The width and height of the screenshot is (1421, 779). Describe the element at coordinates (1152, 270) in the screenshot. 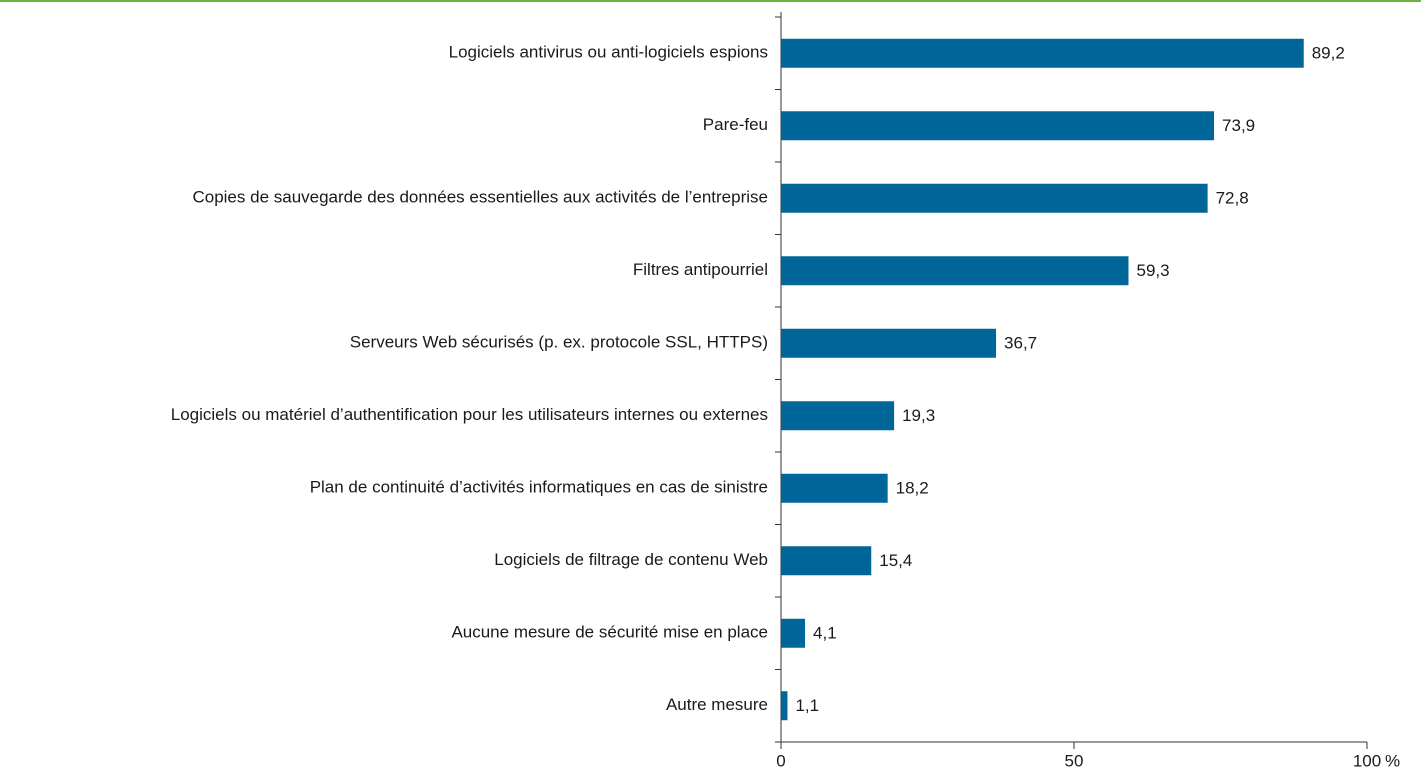

I see `value-label: 59,3` at that location.